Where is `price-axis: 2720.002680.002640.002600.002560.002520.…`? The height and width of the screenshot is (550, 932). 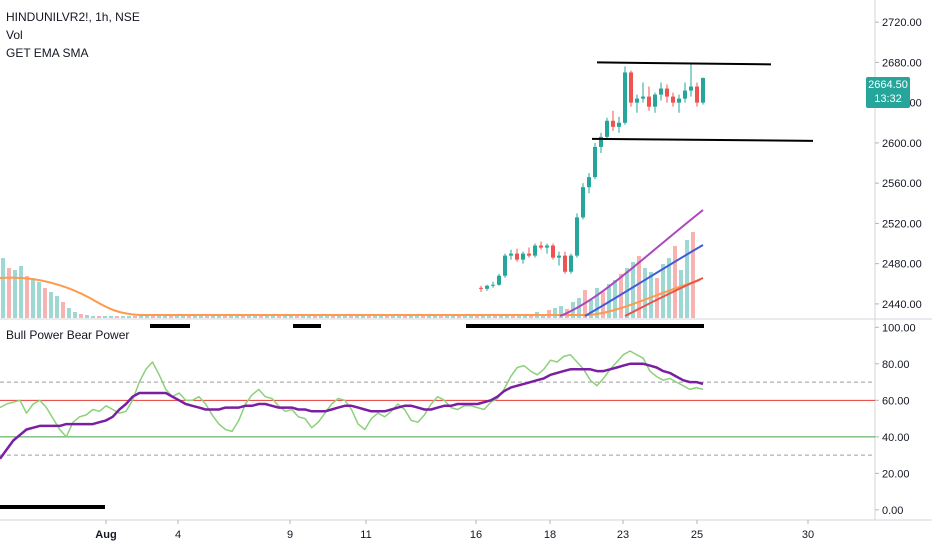
price-axis: 2720.002680.002640.002600.002560.002520.… is located at coordinates (898, 164).